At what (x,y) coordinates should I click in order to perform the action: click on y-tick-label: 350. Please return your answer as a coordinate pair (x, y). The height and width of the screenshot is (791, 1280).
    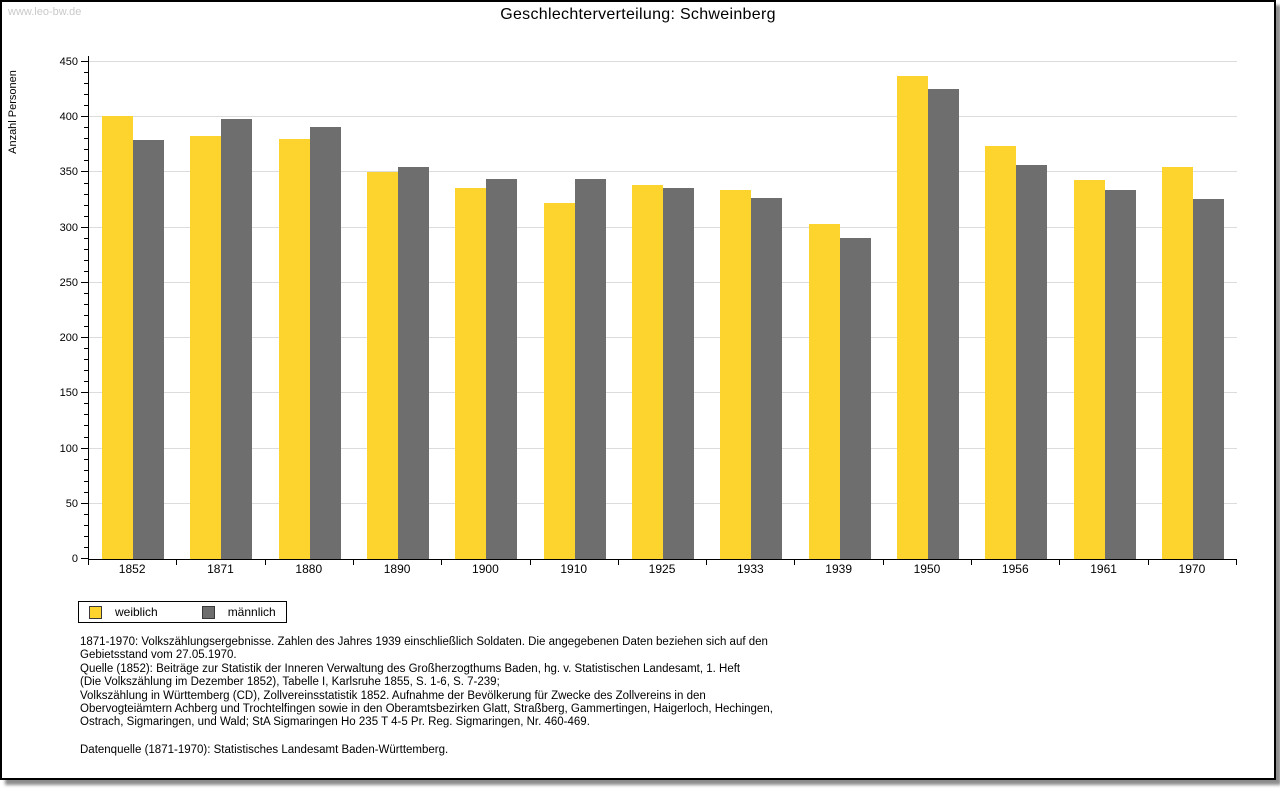
    Looking at the image, I should click on (68, 172).